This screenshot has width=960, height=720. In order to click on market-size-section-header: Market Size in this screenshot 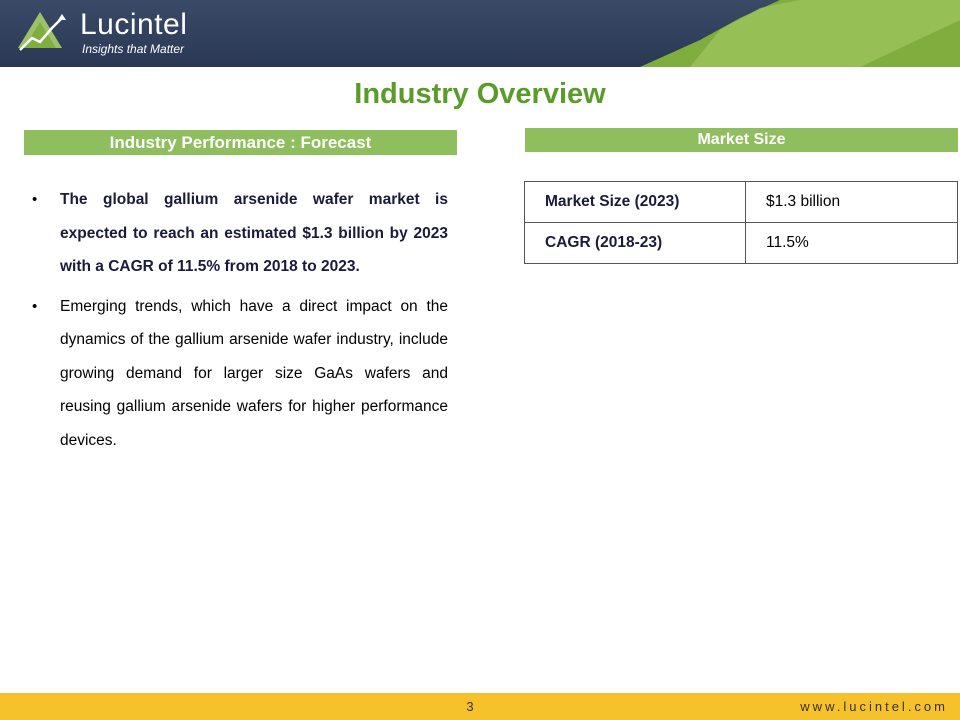, I will do `click(741, 140)`.